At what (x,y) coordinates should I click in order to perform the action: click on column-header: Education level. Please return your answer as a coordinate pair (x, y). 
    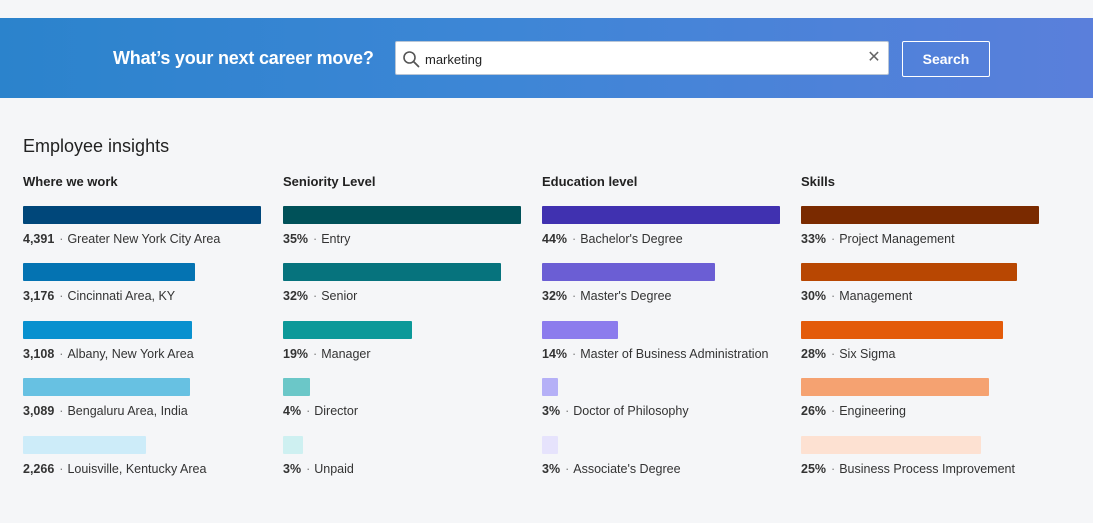
    Looking at the image, I should click on (590, 181).